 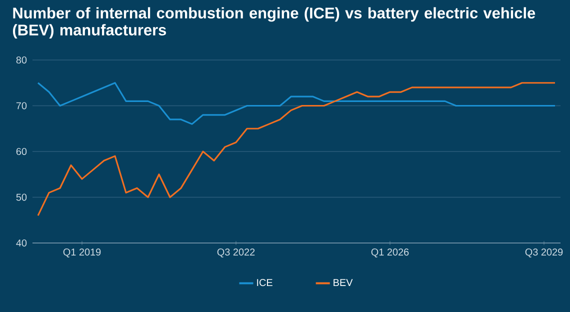 I want to click on x-tick-label: Q3 2022, so click(x=236, y=253).